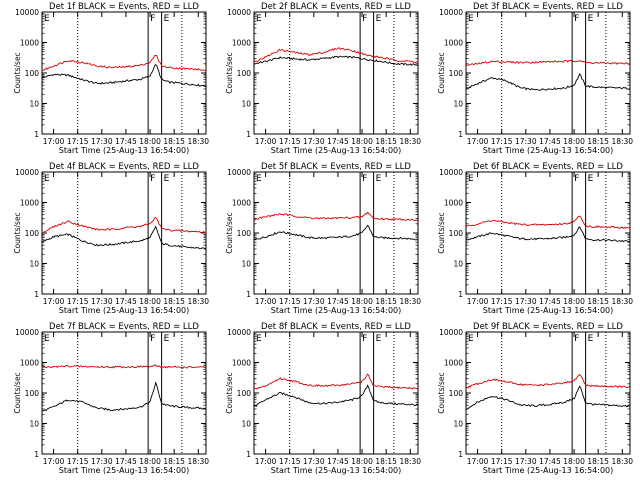 The width and height of the screenshot is (640, 480). Describe the element at coordinates (124, 327) in the screenshot. I see `panel-title: Det 7f BLACK = Events, RED = LLD` at that location.